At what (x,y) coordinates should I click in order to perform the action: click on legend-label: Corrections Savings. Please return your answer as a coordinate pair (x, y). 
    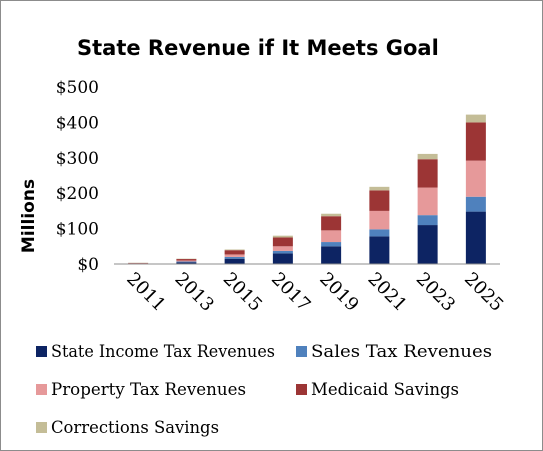
    Looking at the image, I should click on (135, 428).